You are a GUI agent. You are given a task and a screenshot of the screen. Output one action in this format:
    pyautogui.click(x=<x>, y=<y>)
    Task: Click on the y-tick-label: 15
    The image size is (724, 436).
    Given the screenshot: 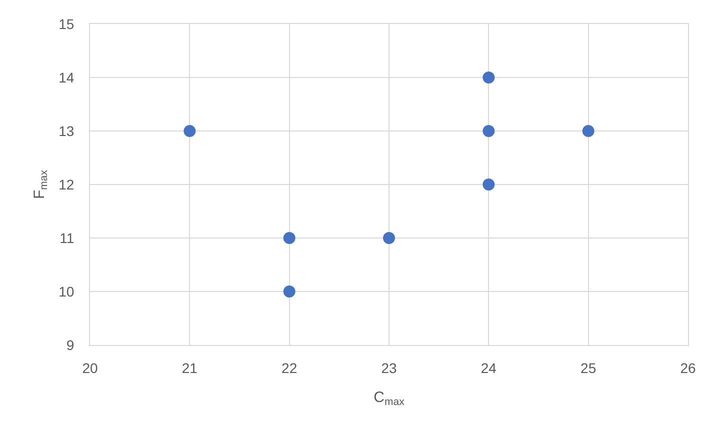 What is the action you would take?
    pyautogui.click(x=66, y=24)
    